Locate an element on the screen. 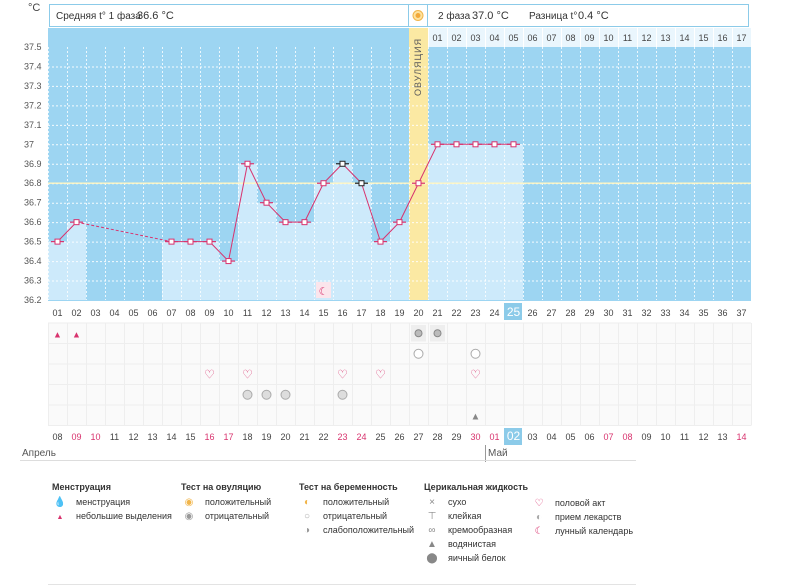 This screenshot has height=587, width=788. cycle-day-label: 33 is located at coordinates (665, 313).